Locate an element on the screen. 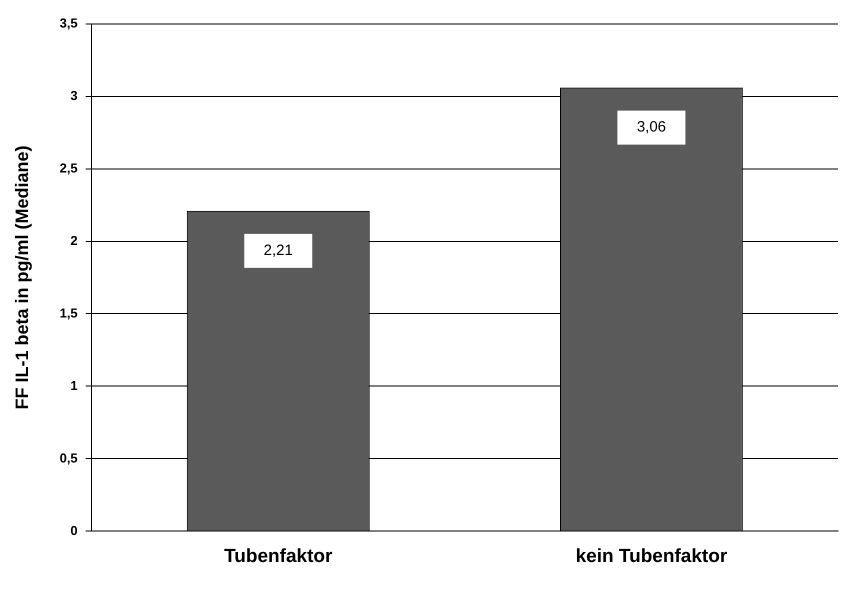 The height and width of the screenshot is (590, 856). y-tick-label: 0,5 is located at coordinates (69, 458).